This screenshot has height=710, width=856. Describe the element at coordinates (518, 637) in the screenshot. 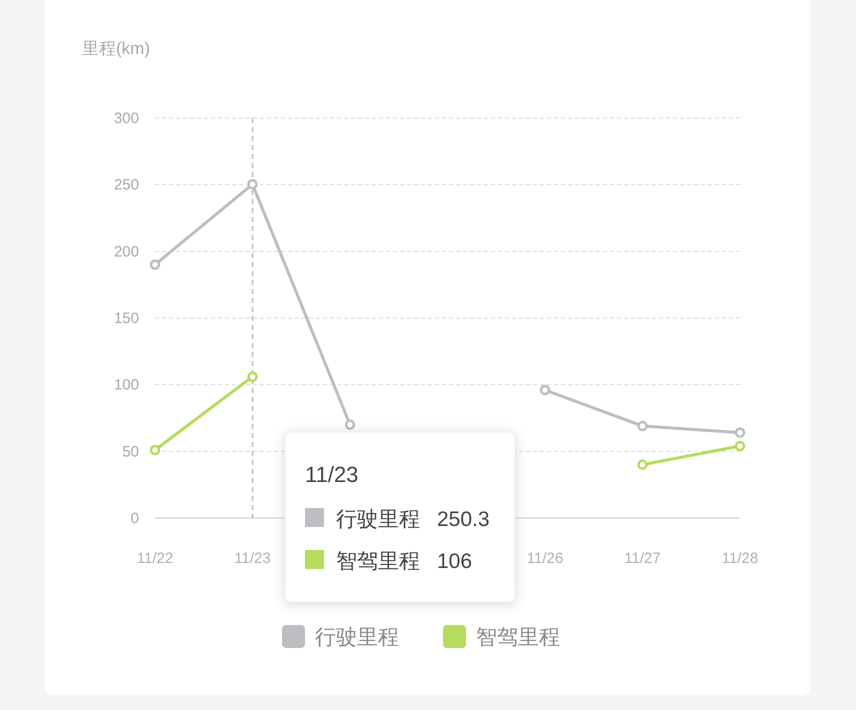

I see `legend-label: 智驾里程` at that location.